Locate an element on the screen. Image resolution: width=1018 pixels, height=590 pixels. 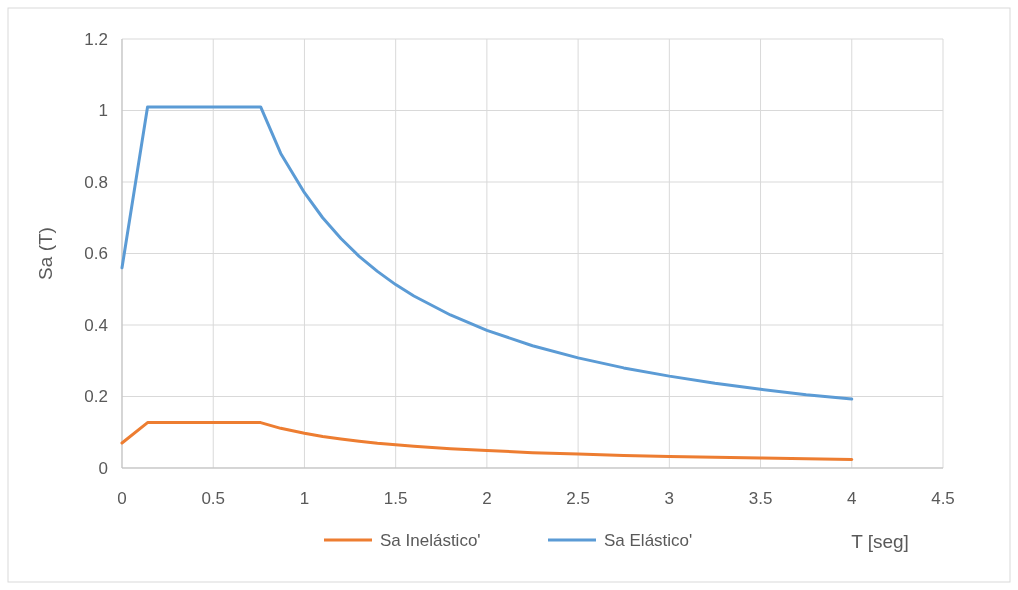
x-axis-title: T [seg] is located at coordinates (880, 541).